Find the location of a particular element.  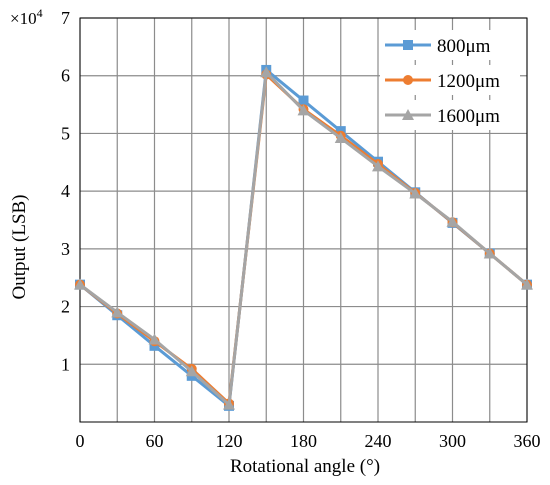

x-tick-label: 120 is located at coordinates (229, 441).